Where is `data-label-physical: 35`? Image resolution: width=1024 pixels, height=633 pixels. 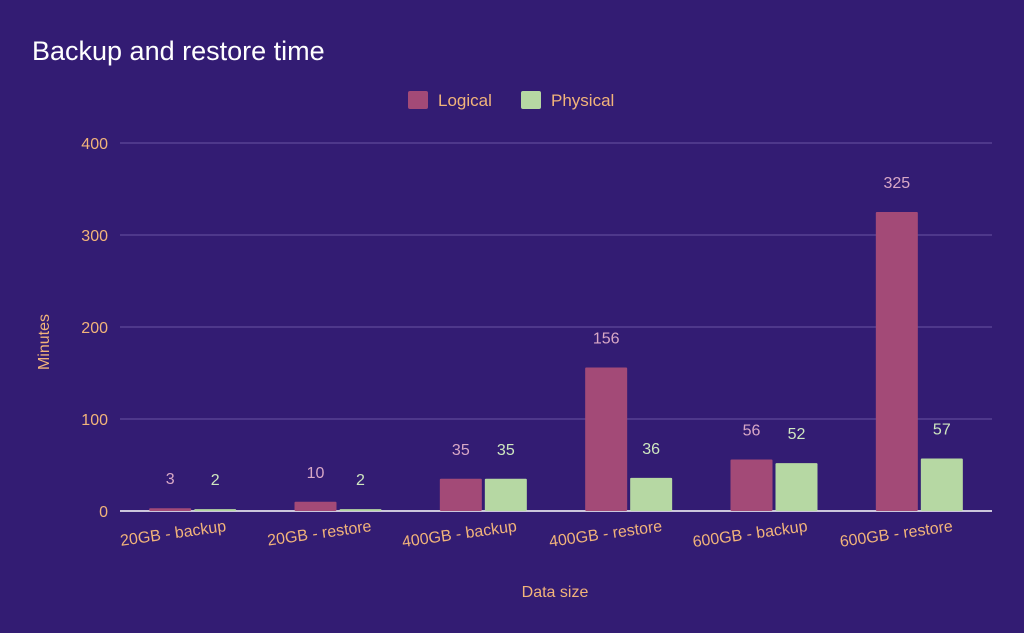
data-label-physical: 35 is located at coordinates (506, 450).